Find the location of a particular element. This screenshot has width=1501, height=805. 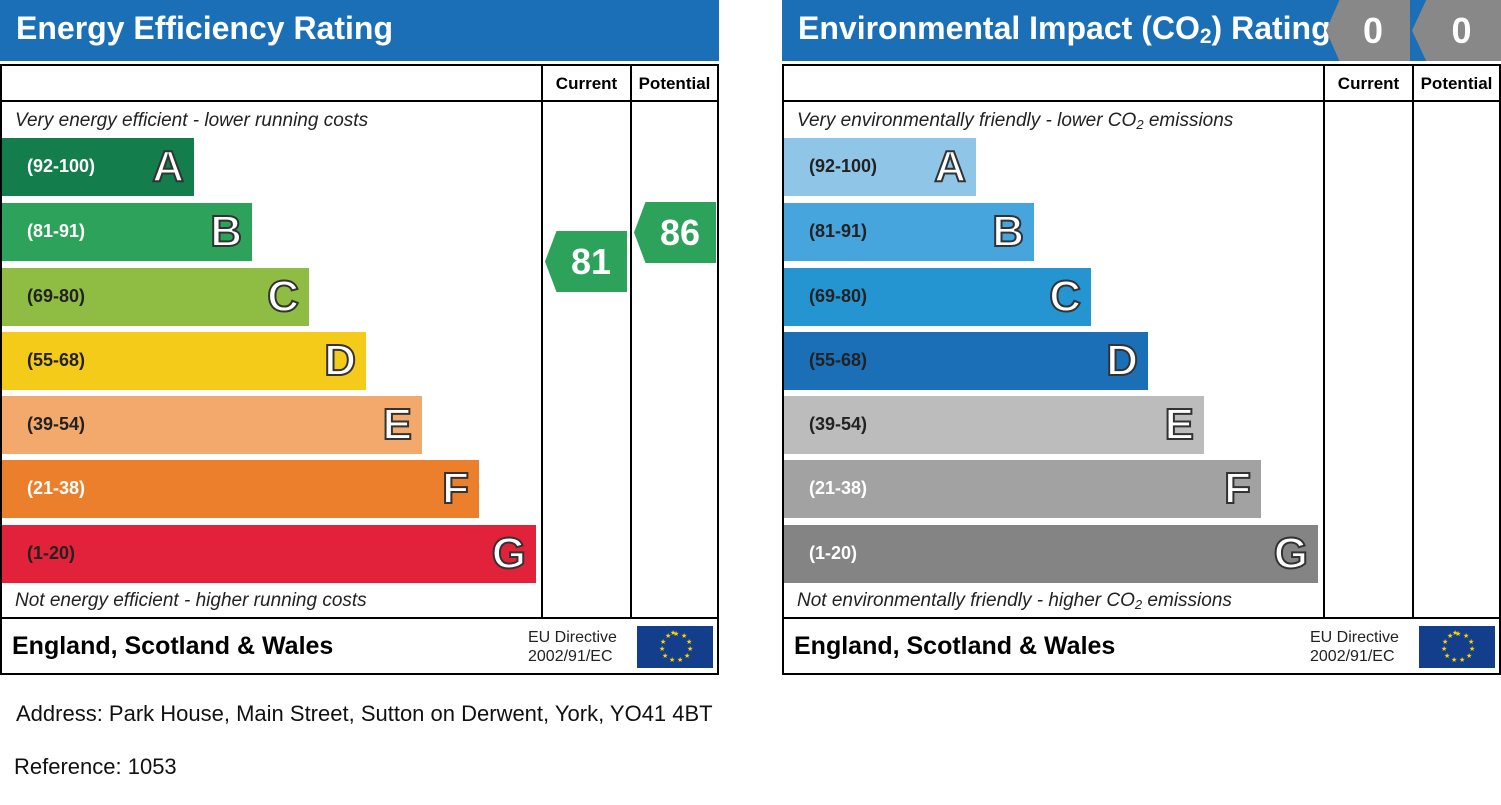

potential-co2-tag: 0 is located at coordinates (1456, 30).